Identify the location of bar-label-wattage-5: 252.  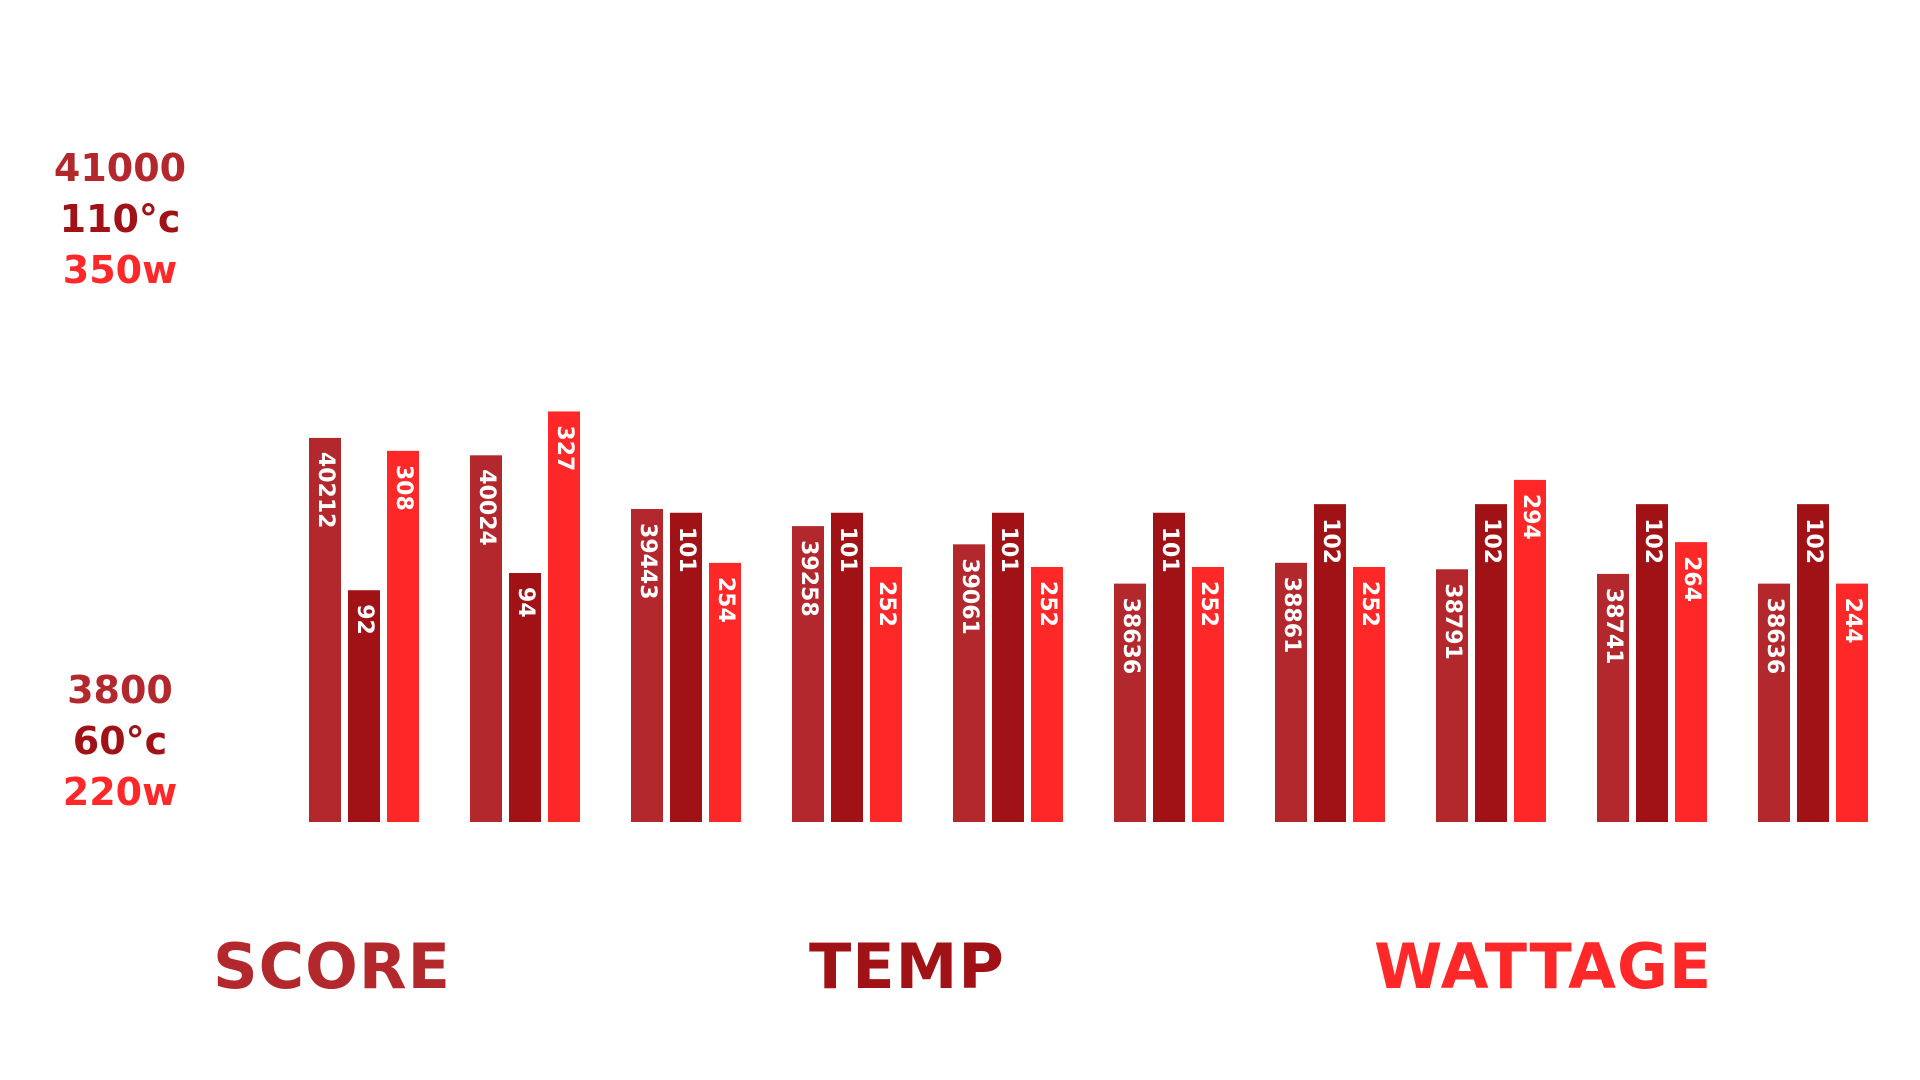
(1047, 604).